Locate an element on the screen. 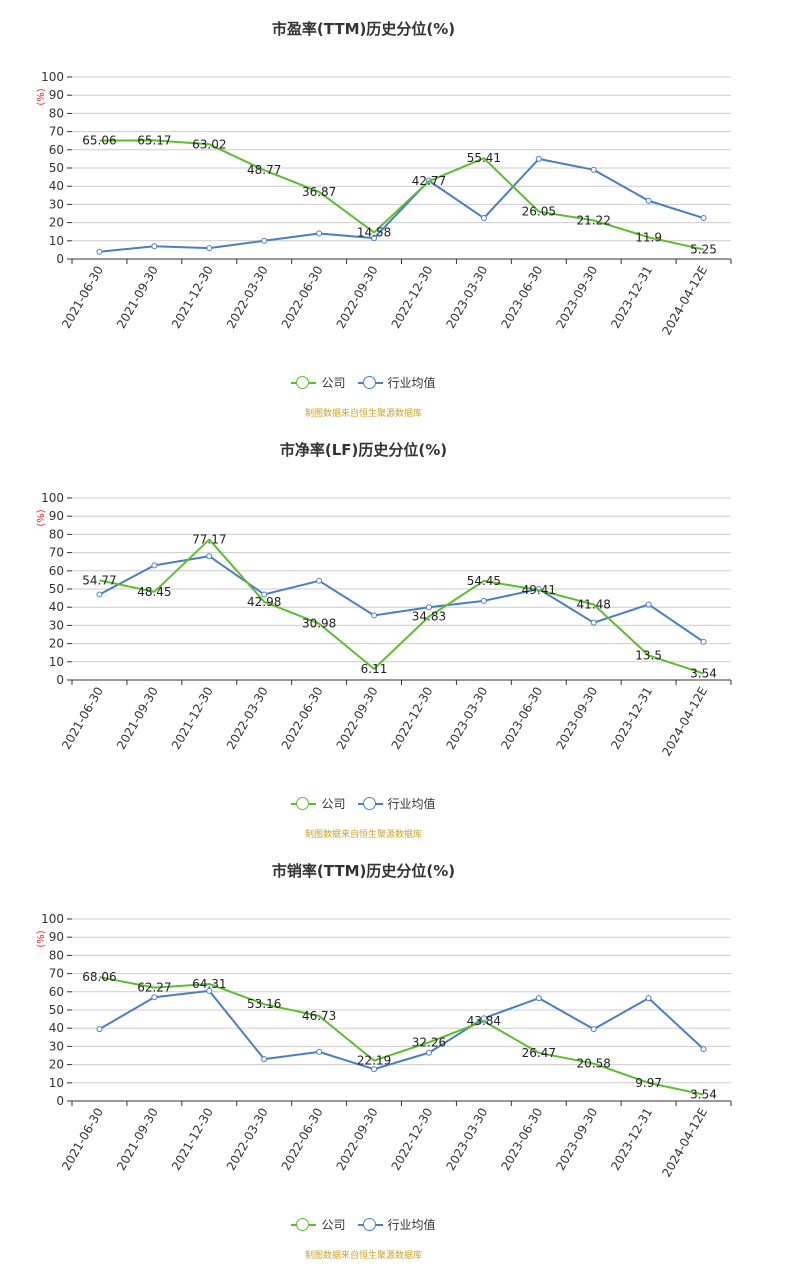  company-line is located at coordinates (401, 1036).